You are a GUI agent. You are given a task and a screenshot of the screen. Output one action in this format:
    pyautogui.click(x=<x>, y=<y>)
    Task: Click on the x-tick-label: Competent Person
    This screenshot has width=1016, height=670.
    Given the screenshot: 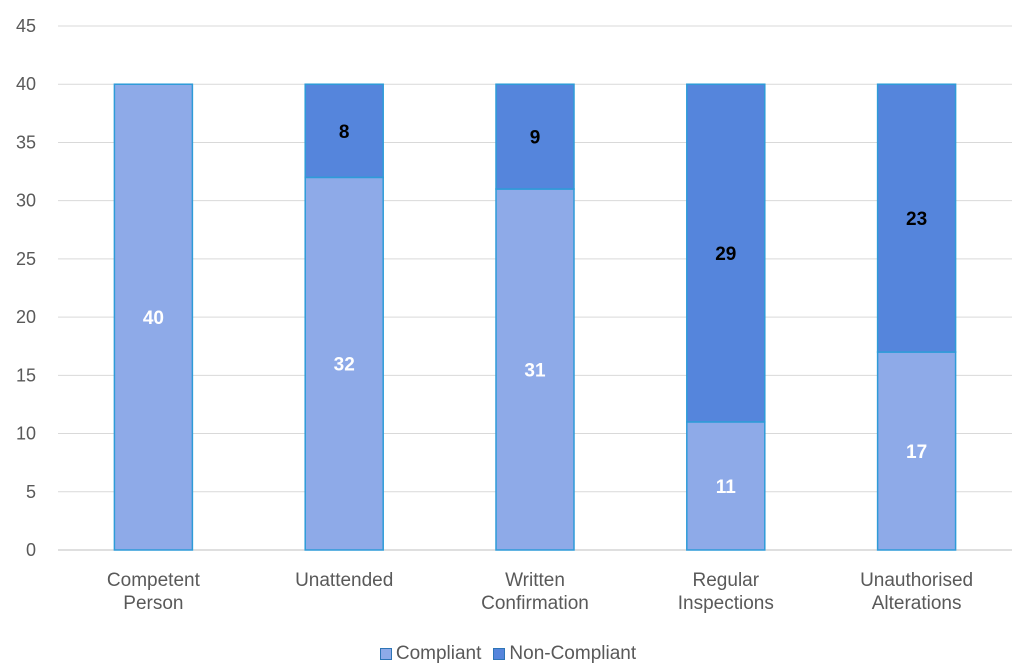 What is the action you would take?
    pyautogui.click(x=154, y=592)
    